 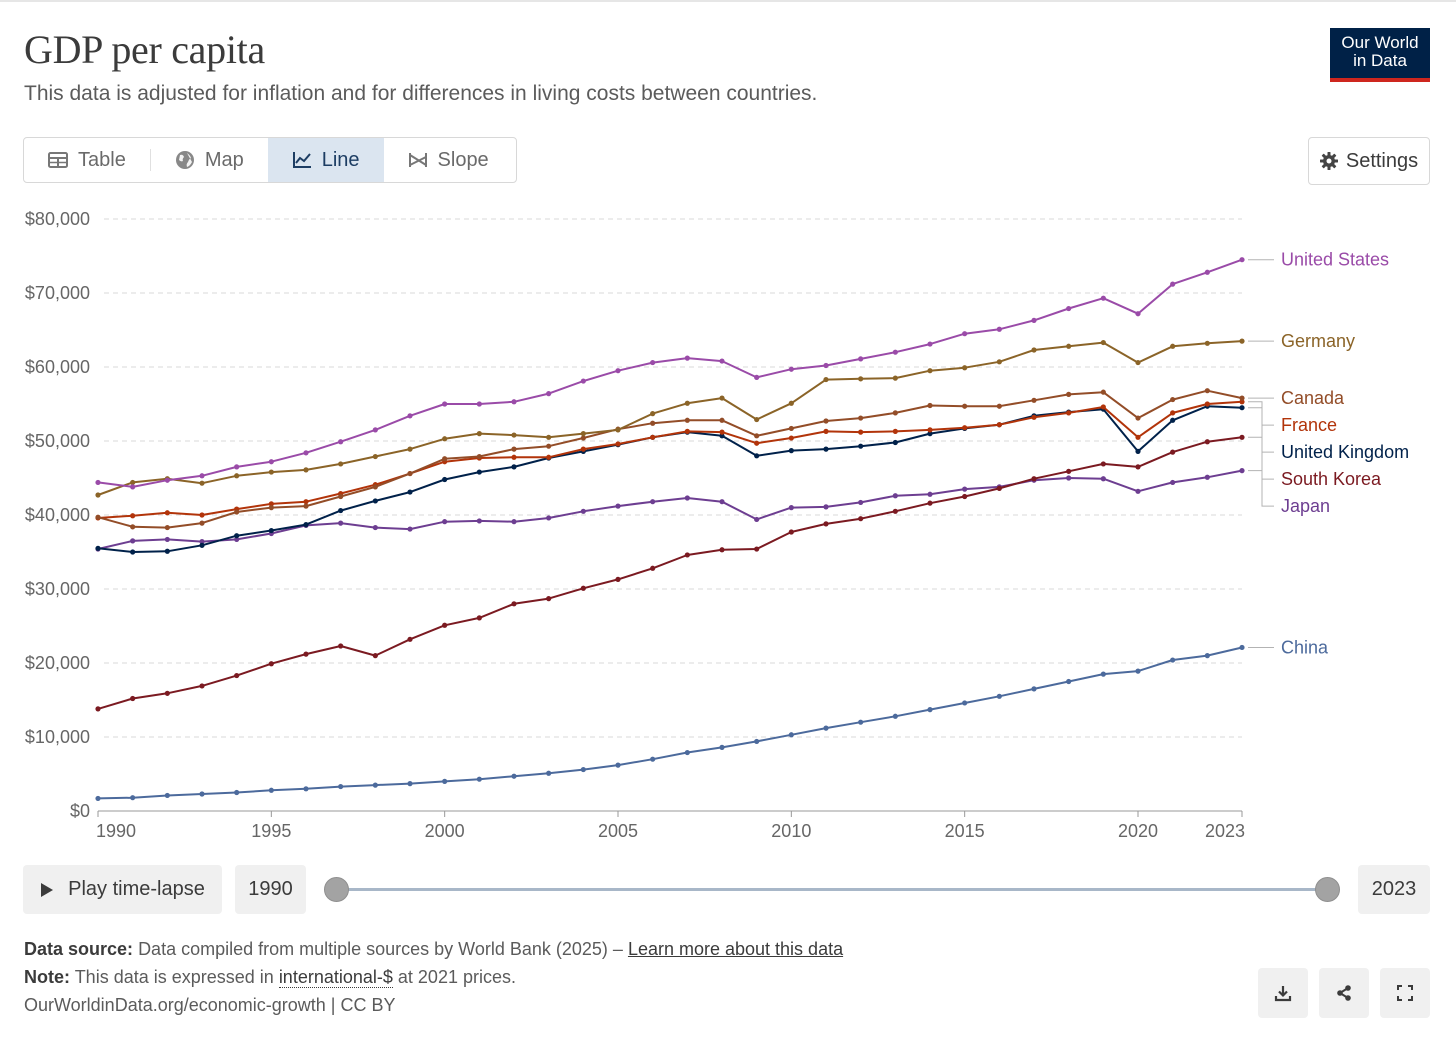 What do you see at coordinates (87, 160) in the screenshot?
I see `tab-table: Table` at bounding box center [87, 160].